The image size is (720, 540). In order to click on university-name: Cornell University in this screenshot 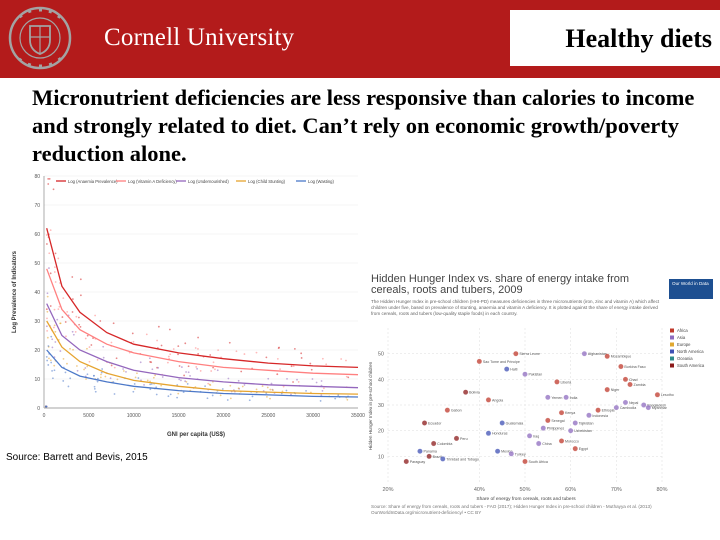, I will do `click(199, 37)`.